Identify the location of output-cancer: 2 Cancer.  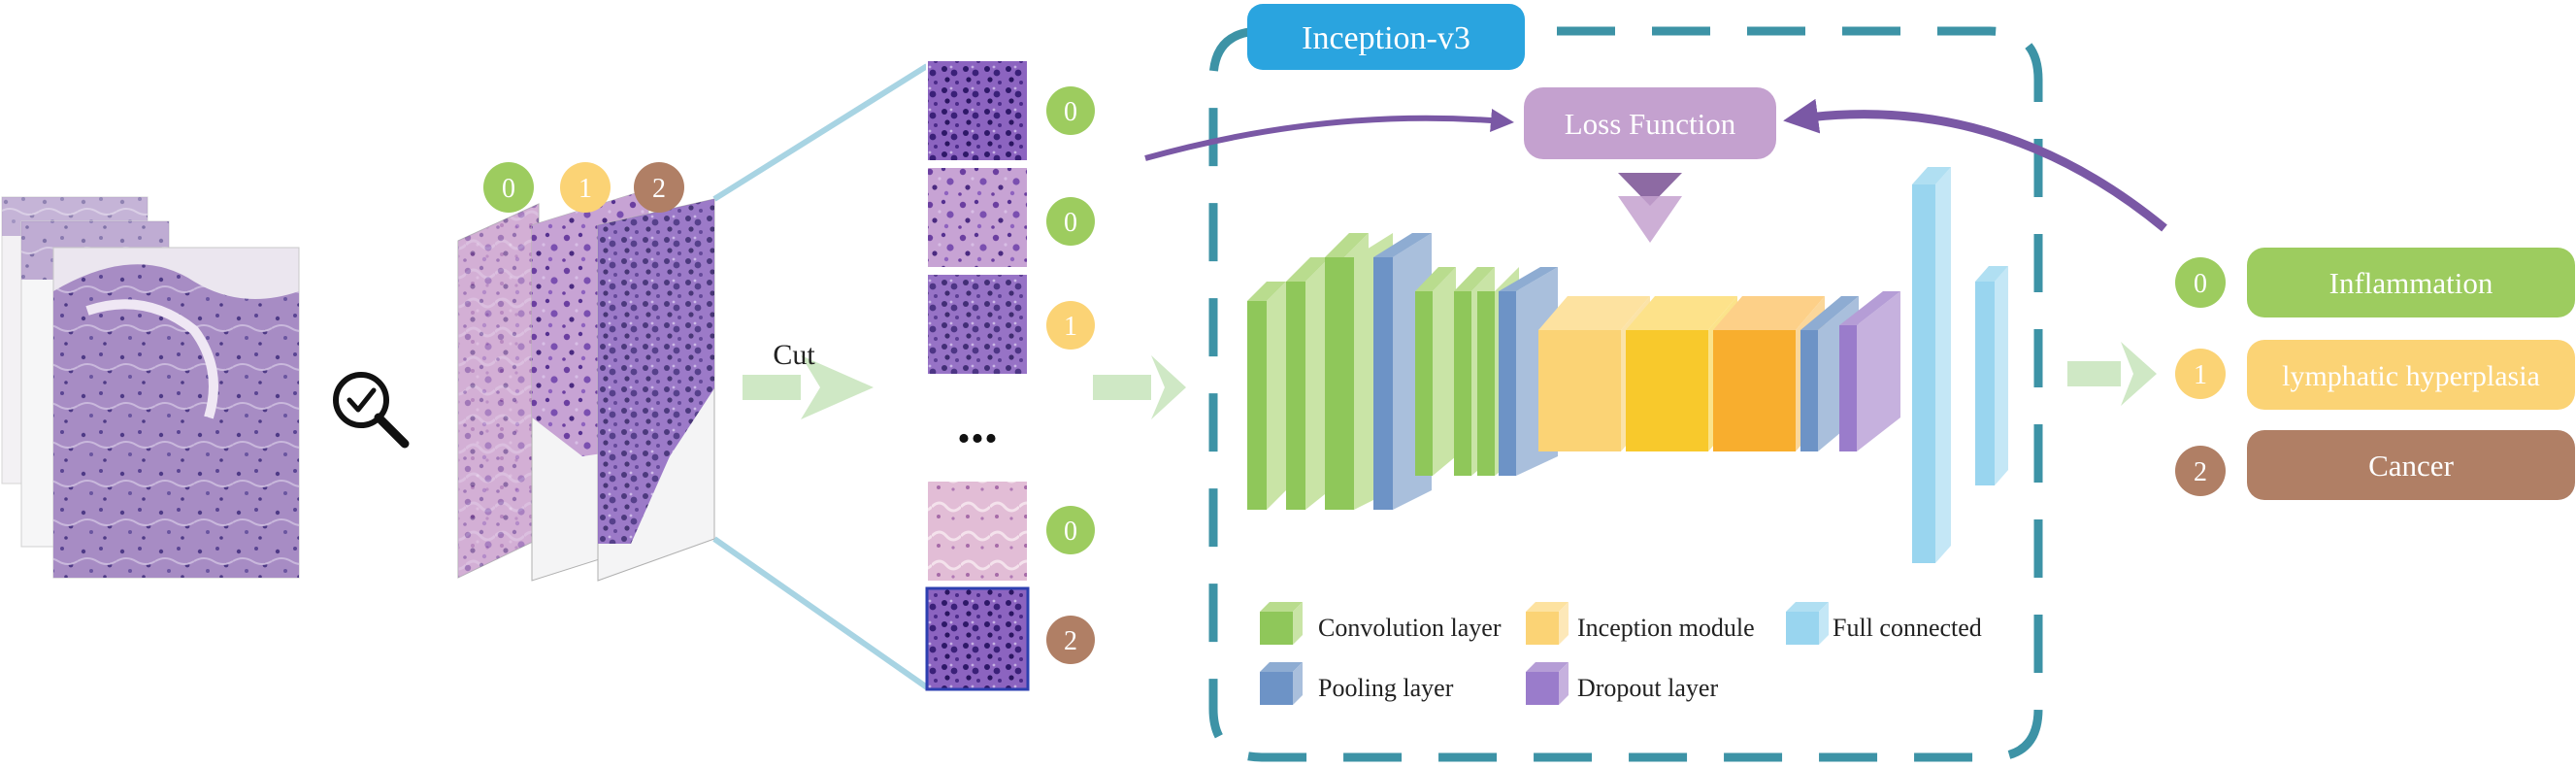
(2375, 465).